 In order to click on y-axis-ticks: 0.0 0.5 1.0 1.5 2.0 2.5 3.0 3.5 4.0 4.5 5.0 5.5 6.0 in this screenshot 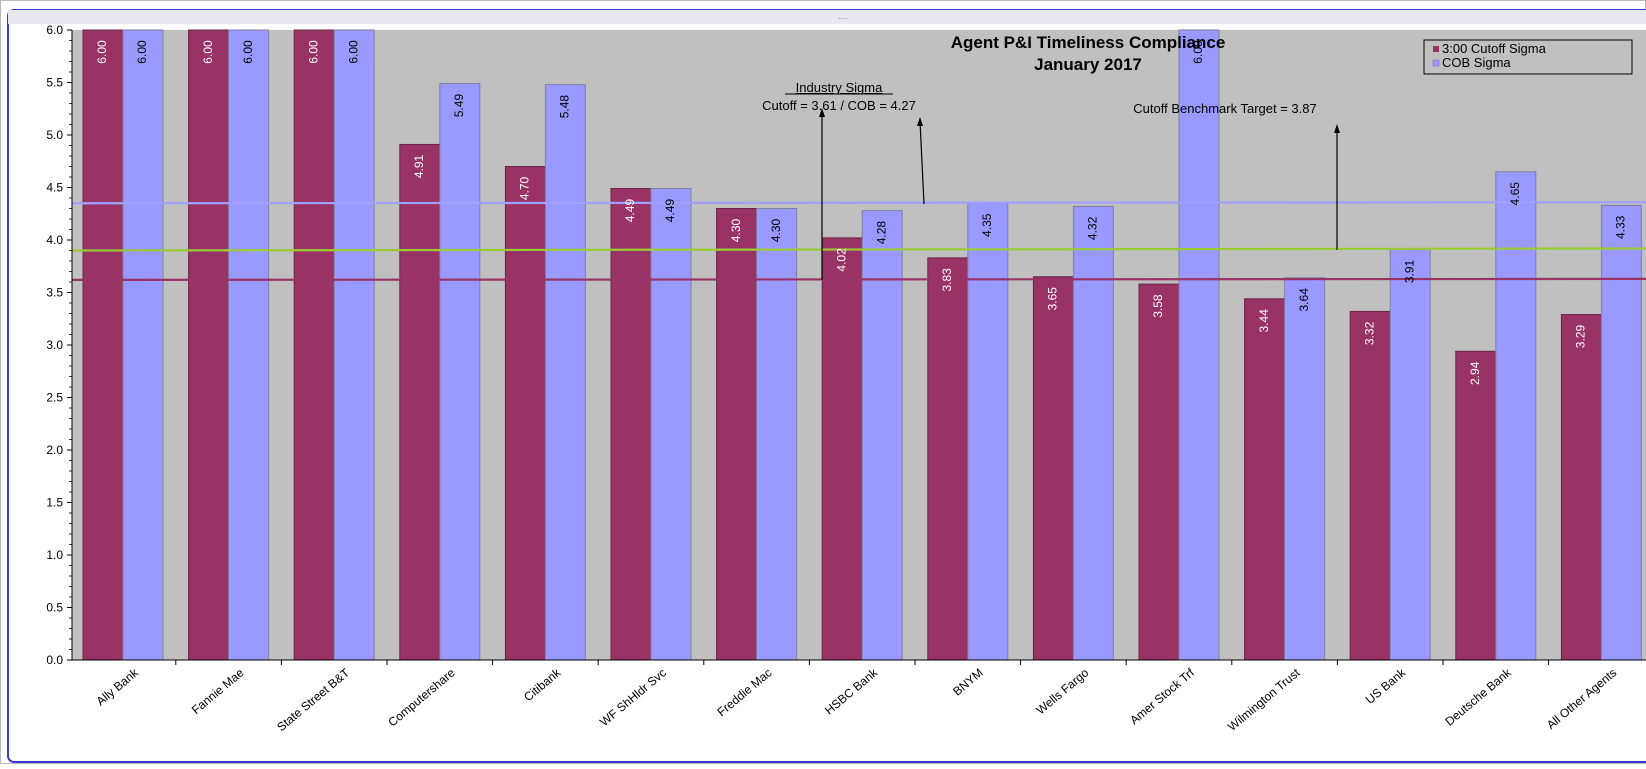, I will do `click(59, 345)`.